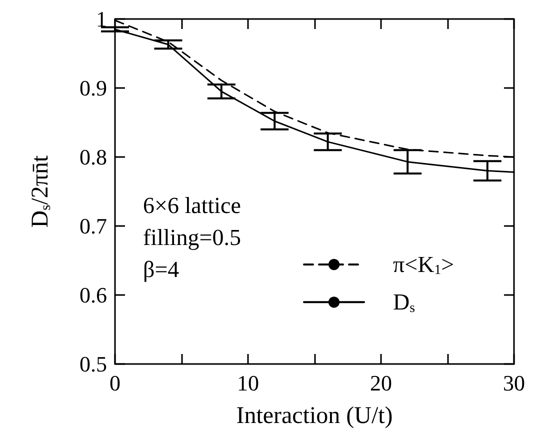 This screenshot has height=446, width=539. I want to click on x-tick-label: 20, so click(381, 383).